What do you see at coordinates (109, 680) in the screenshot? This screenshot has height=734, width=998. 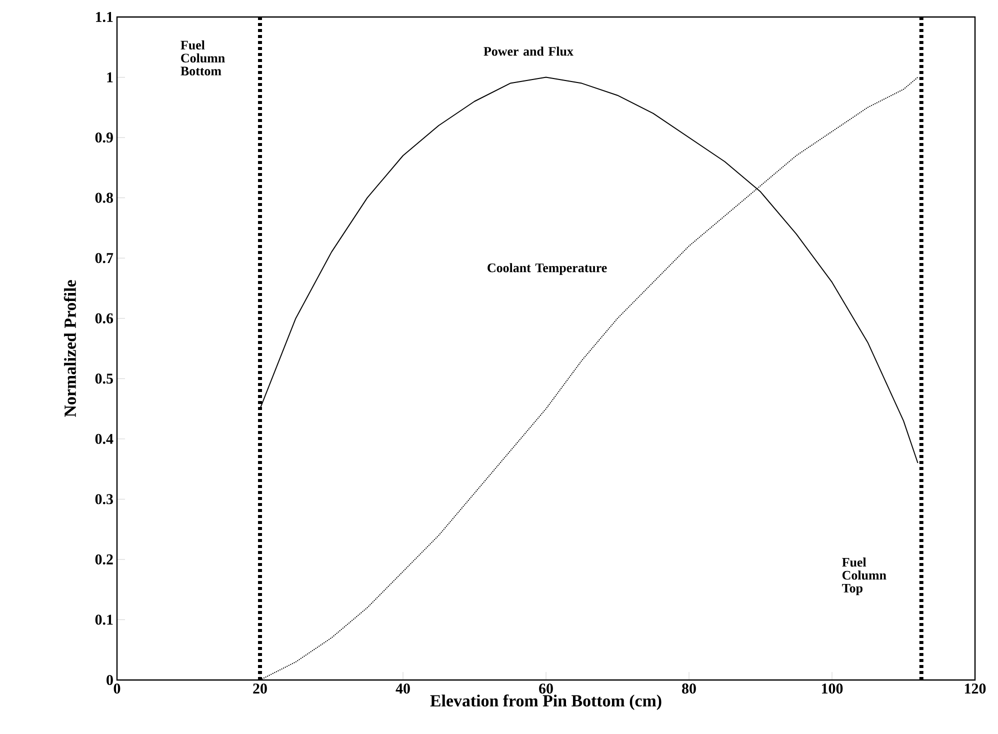 I see `y-tick-label: 0` at bounding box center [109, 680].